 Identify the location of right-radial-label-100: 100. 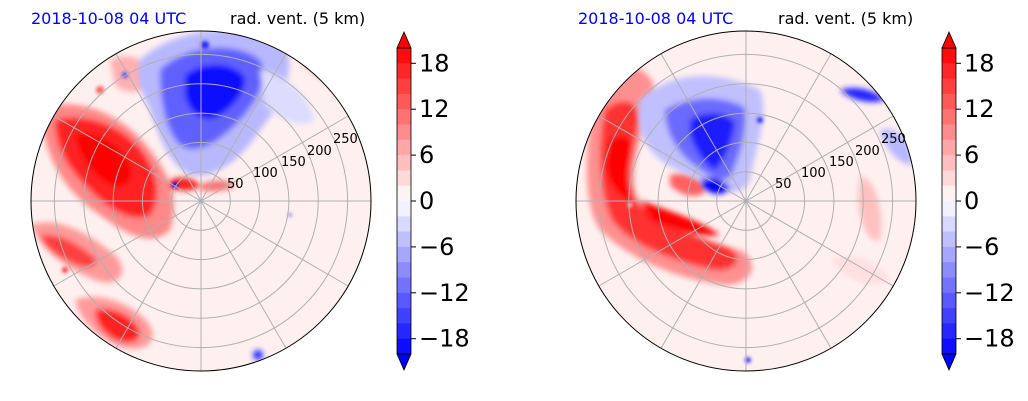
(813, 173).